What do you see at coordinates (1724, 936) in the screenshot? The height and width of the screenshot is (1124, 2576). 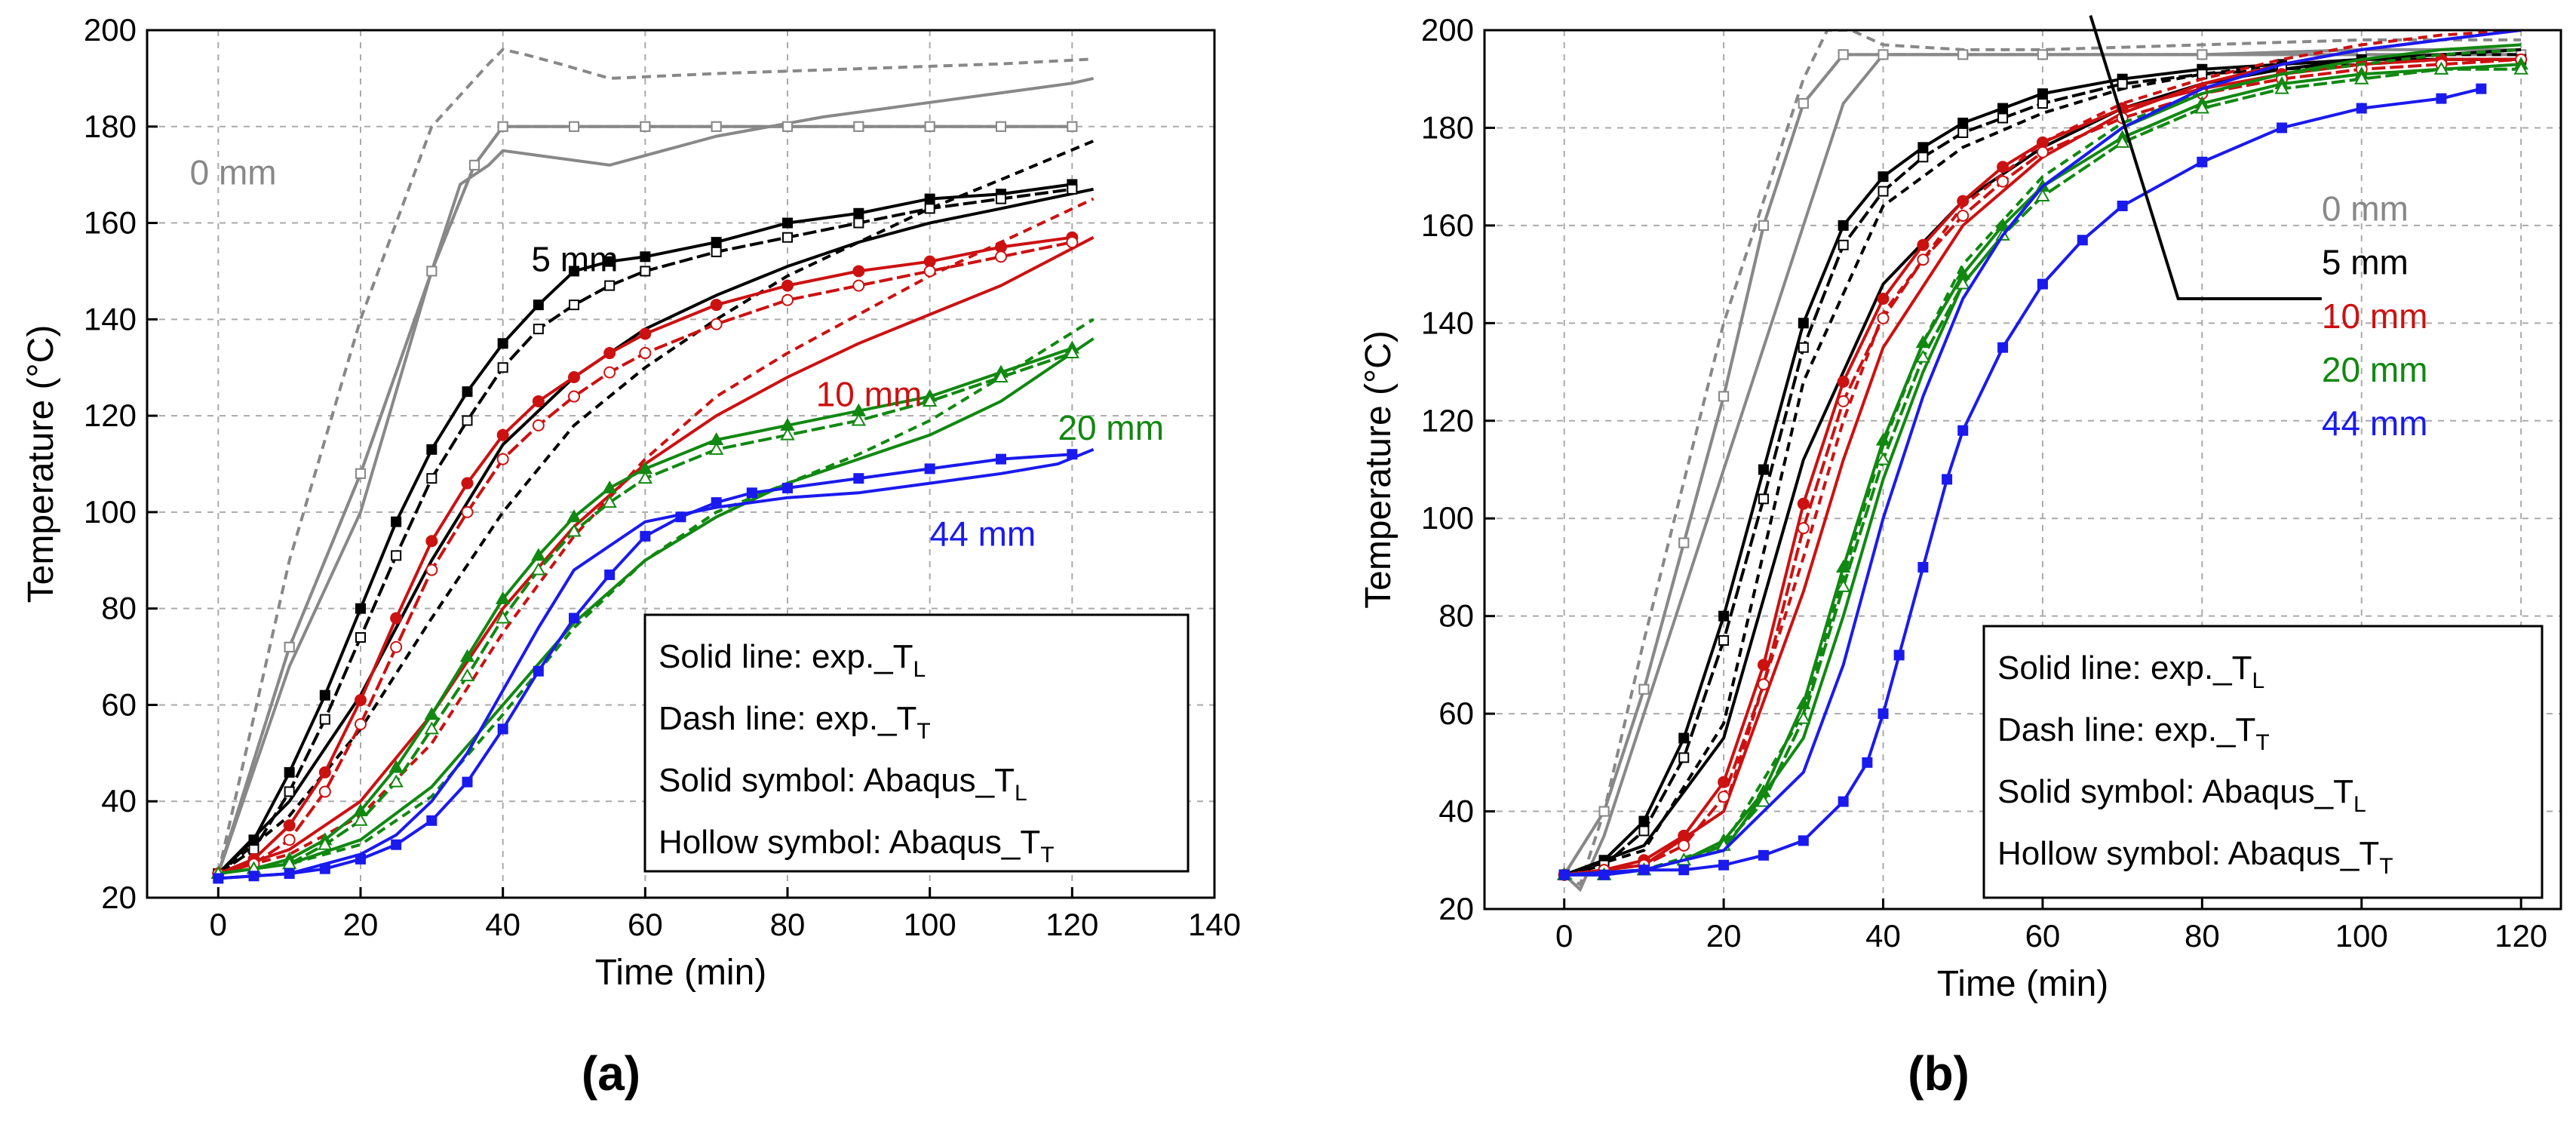 I see `x-tick-label: 20` at bounding box center [1724, 936].